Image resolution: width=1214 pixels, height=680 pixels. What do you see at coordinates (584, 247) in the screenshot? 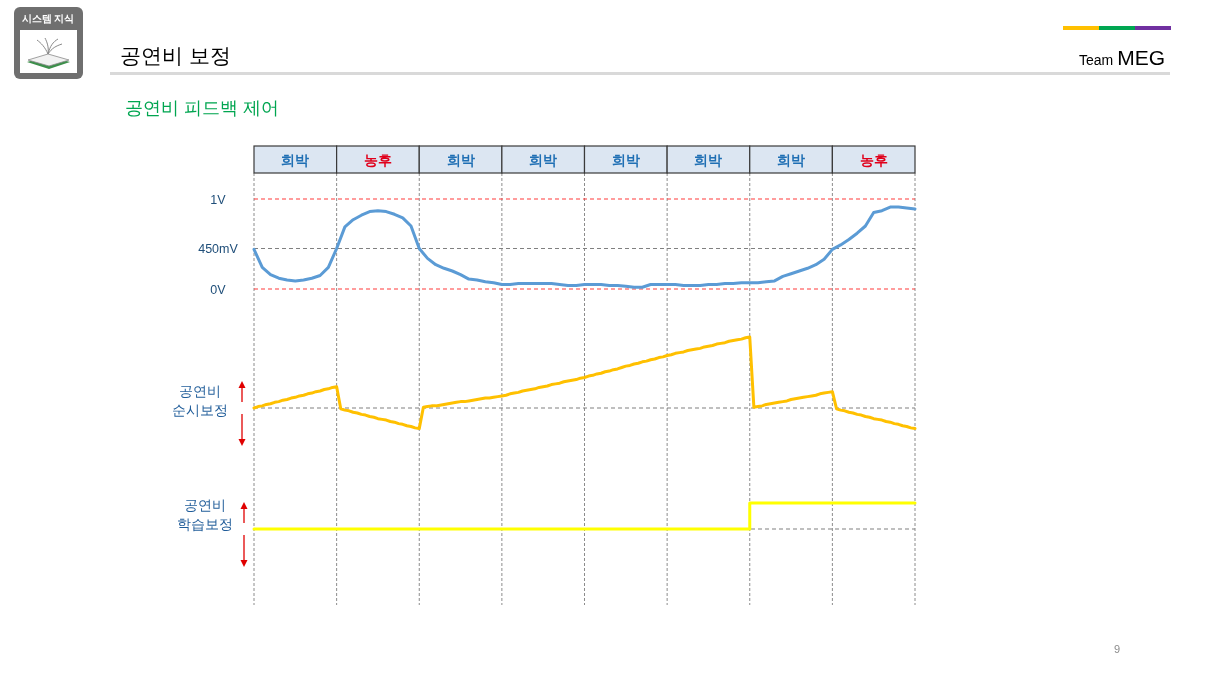
I see `line-series` at bounding box center [584, 247].